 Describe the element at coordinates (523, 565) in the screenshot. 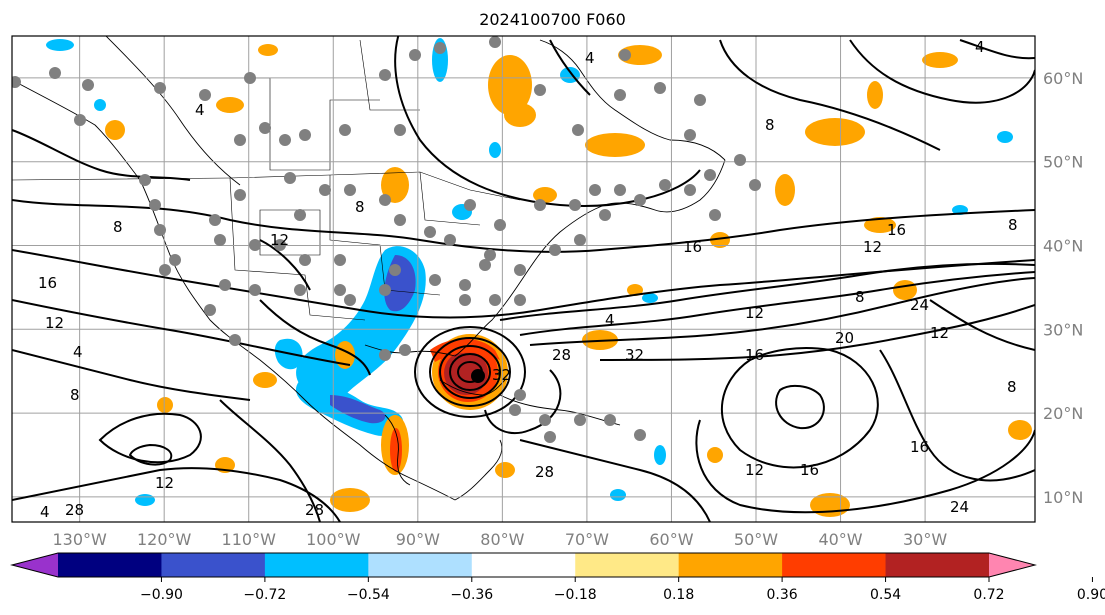

I see `colorbar-outline` at that location.